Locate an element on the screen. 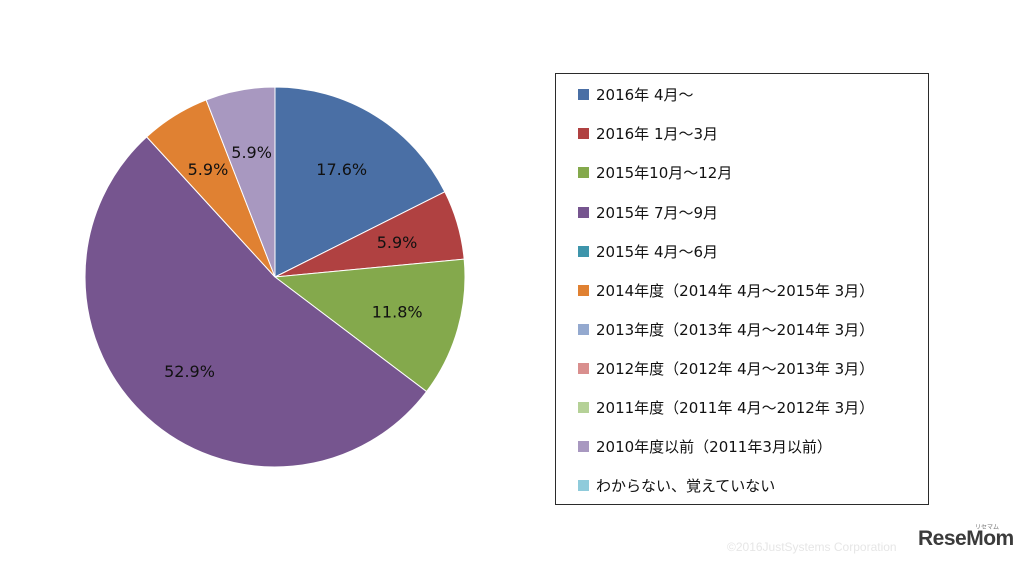  legend-item: 2010年度以前（2011年3月以前） is located at coordinates (705, 446).